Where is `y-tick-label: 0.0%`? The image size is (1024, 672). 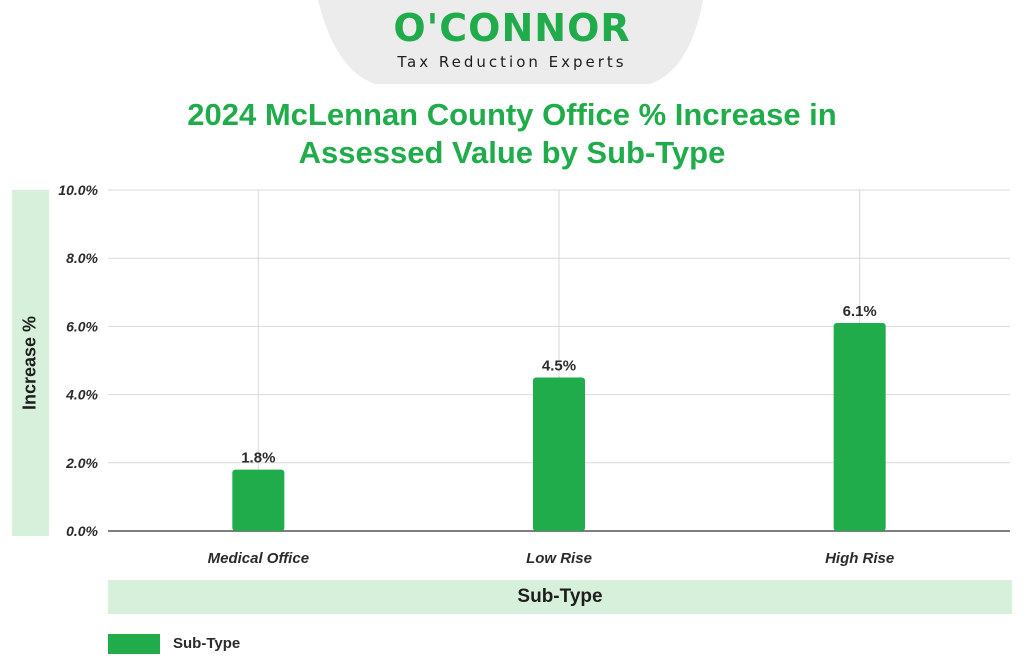 y-tick-label: 0.0% is located at coordinates (82, 531).